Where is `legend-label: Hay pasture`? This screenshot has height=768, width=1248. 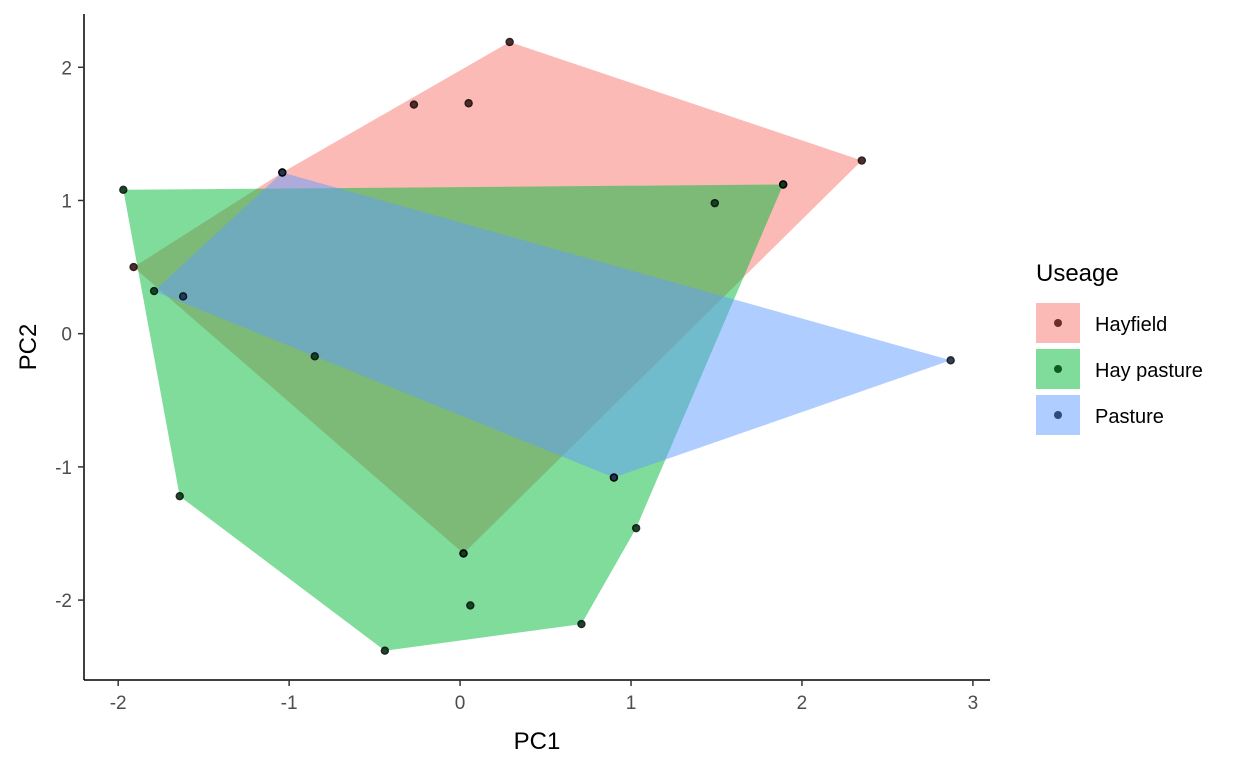 legend-label: Hay pasture is located at coordinates (1149, 371).